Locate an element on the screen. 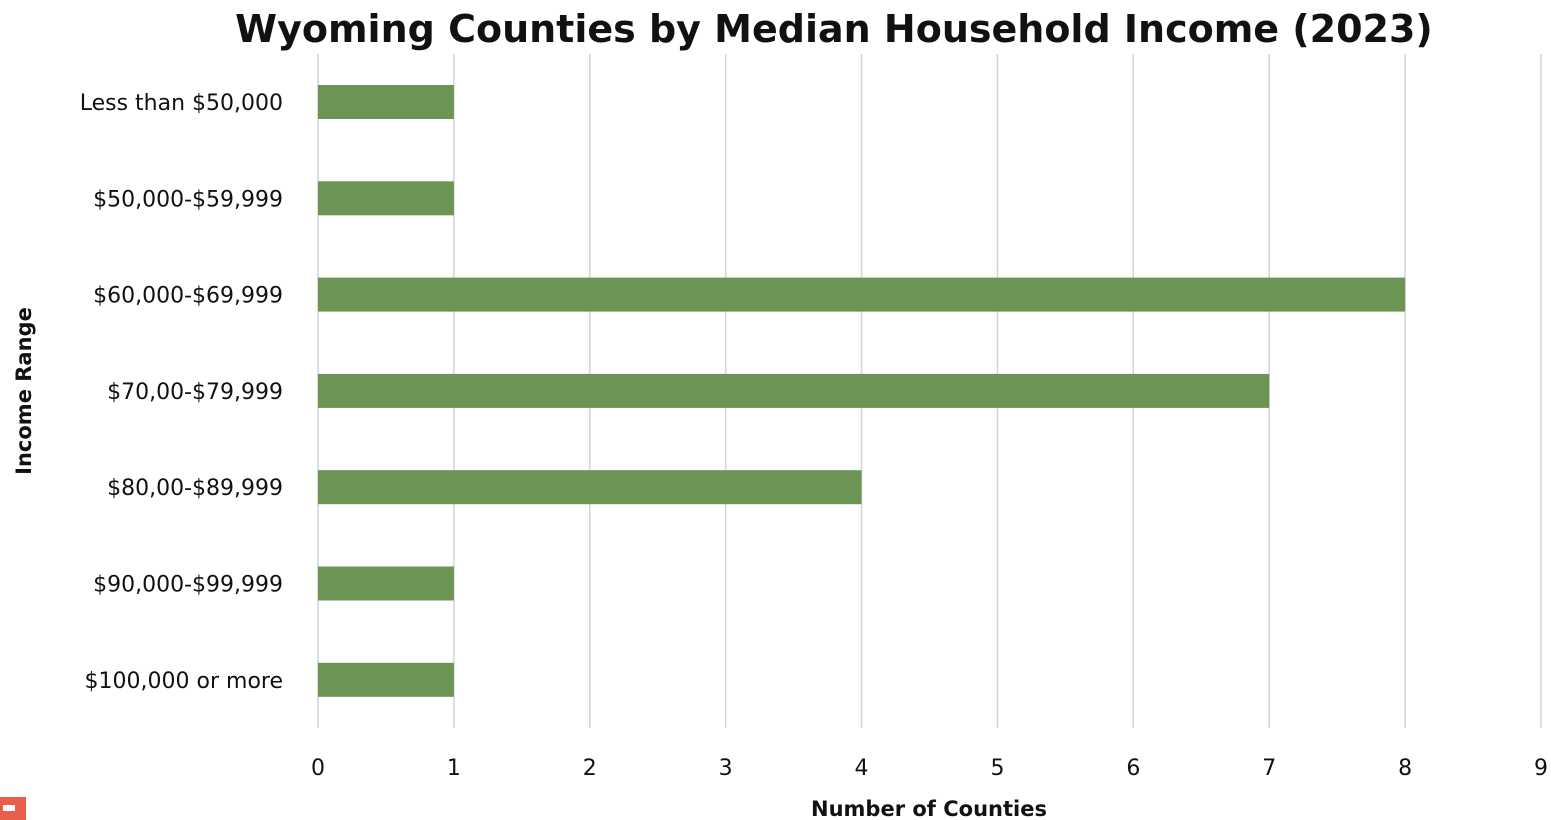 The width and height of the screenshot is (1551, 820). x-tick-label: 1 is located at coordinates (454, 768).